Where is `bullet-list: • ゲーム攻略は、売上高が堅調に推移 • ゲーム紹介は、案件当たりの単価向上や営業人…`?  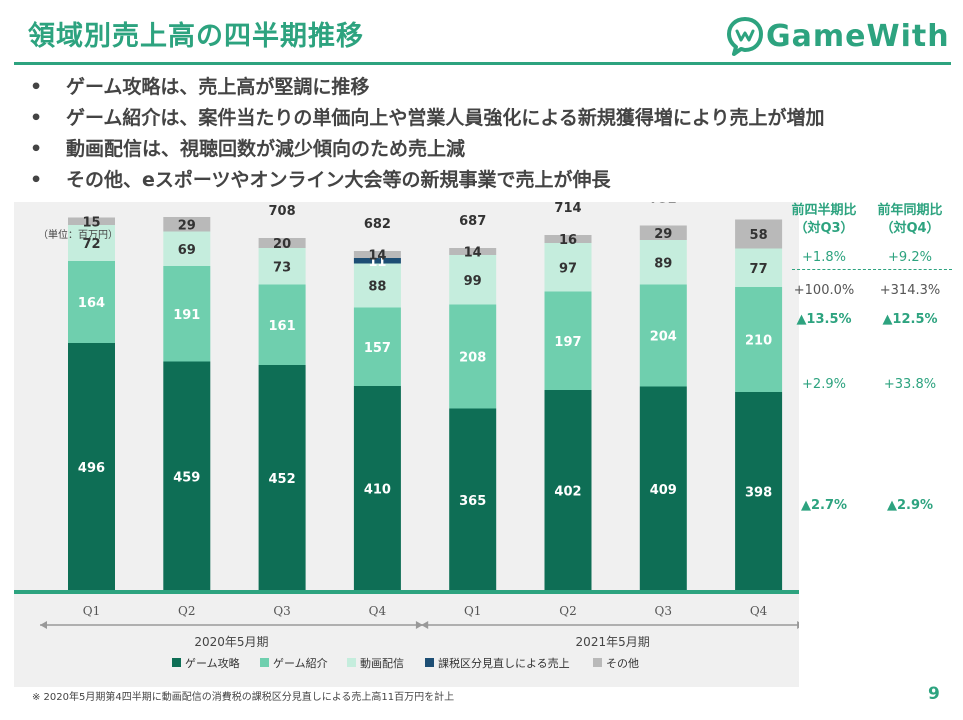
bullet-list: • ゲーム攻略は、売上高が堅調に推移 • ゲーム紹介は、案件当たりの単価向上や営業人… is located at coordinates (427, 134).